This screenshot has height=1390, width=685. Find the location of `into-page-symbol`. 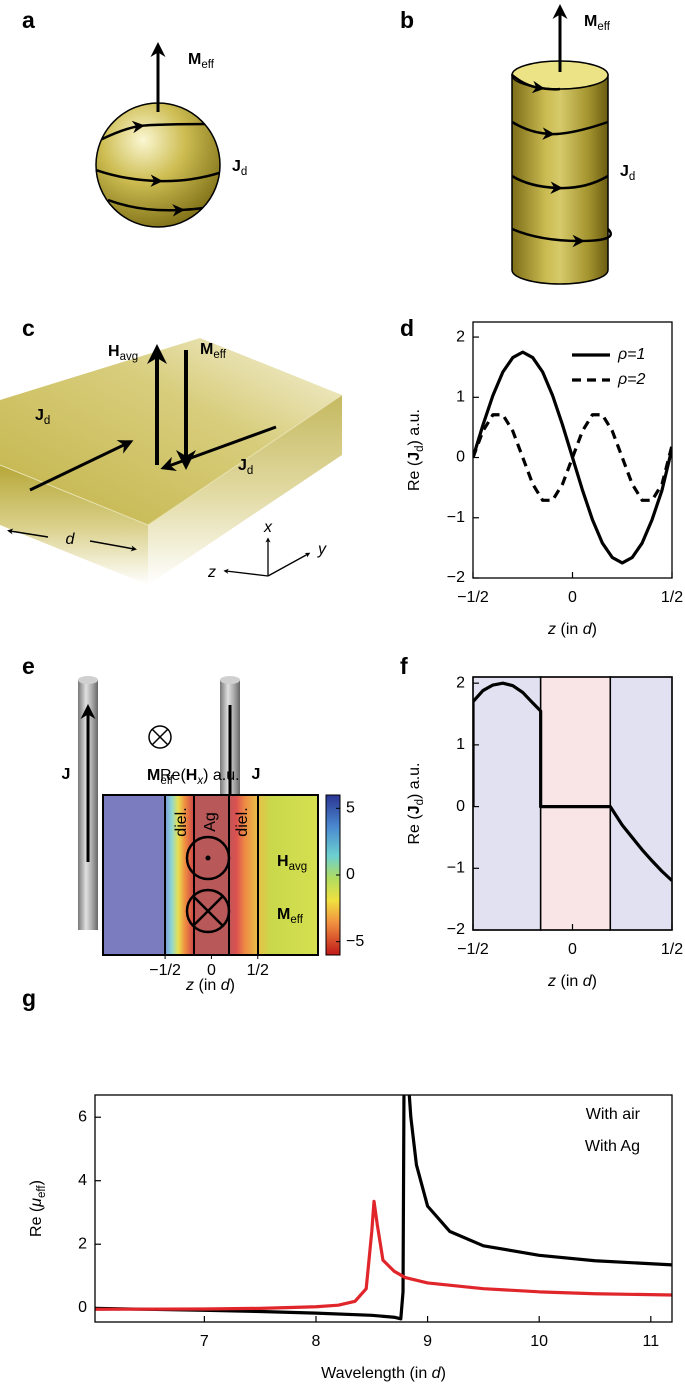

into-page-symbol is located at coordinates (160, 737).